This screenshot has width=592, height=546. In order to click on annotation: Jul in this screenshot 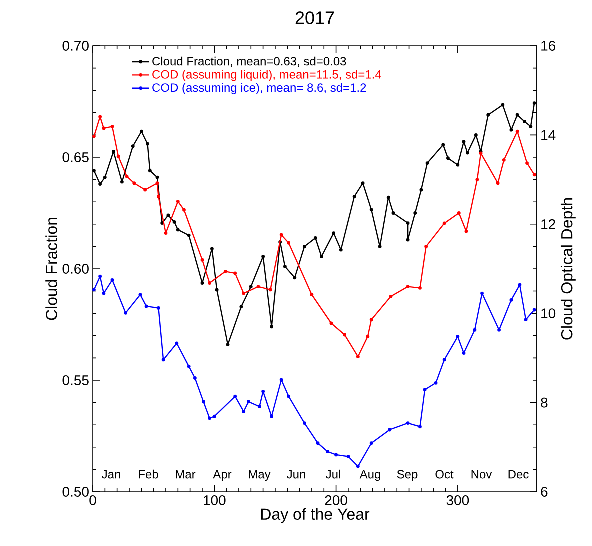, I will do `click(333, 474)`.